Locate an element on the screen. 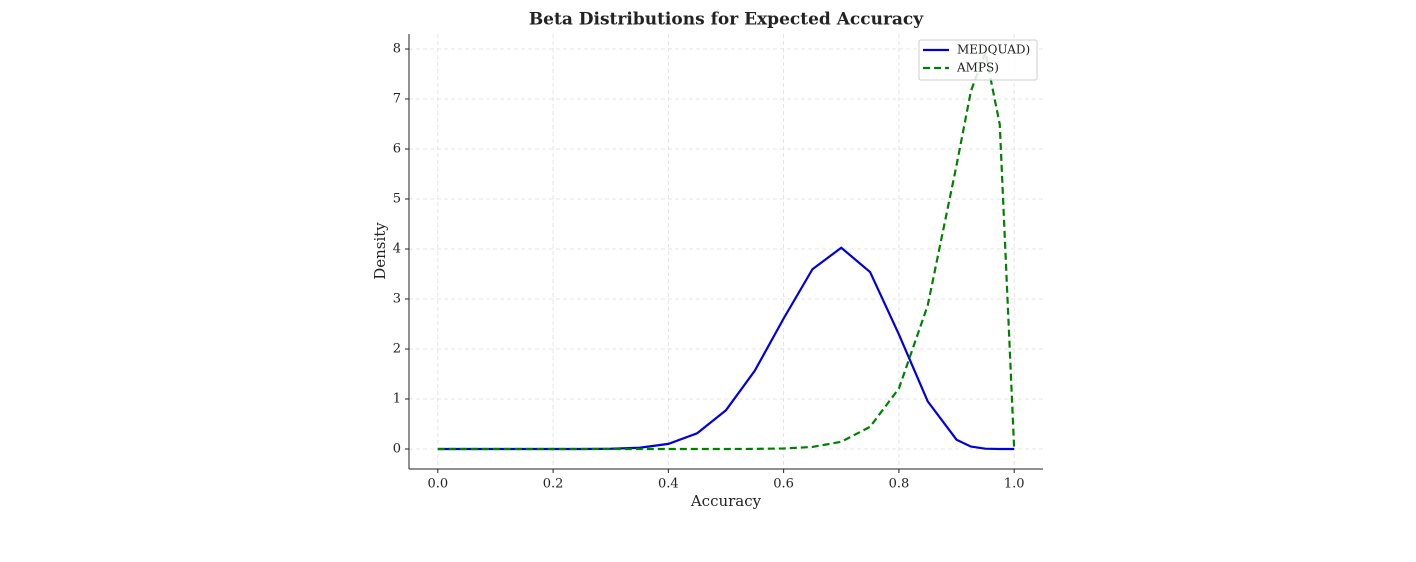  legend-label: MEDQUAD) is located at coordinates (993, 50).